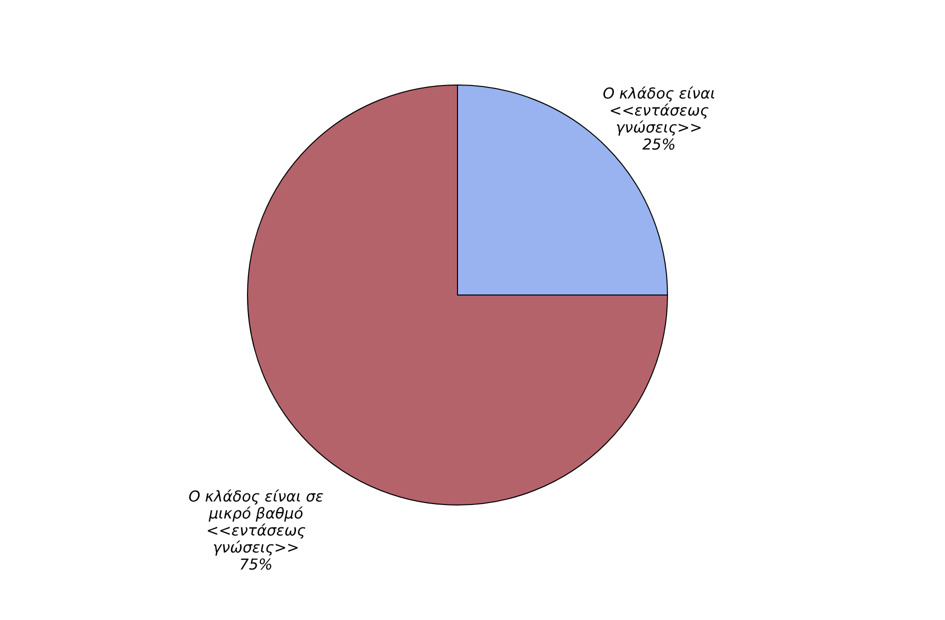 The image size is (945, 620). Describe the element at coordinates (659, 110) in the screenshot. I see `slice-label: Ο κλάδος είναι <<εντάσεως γνώσεις>>` at that location.